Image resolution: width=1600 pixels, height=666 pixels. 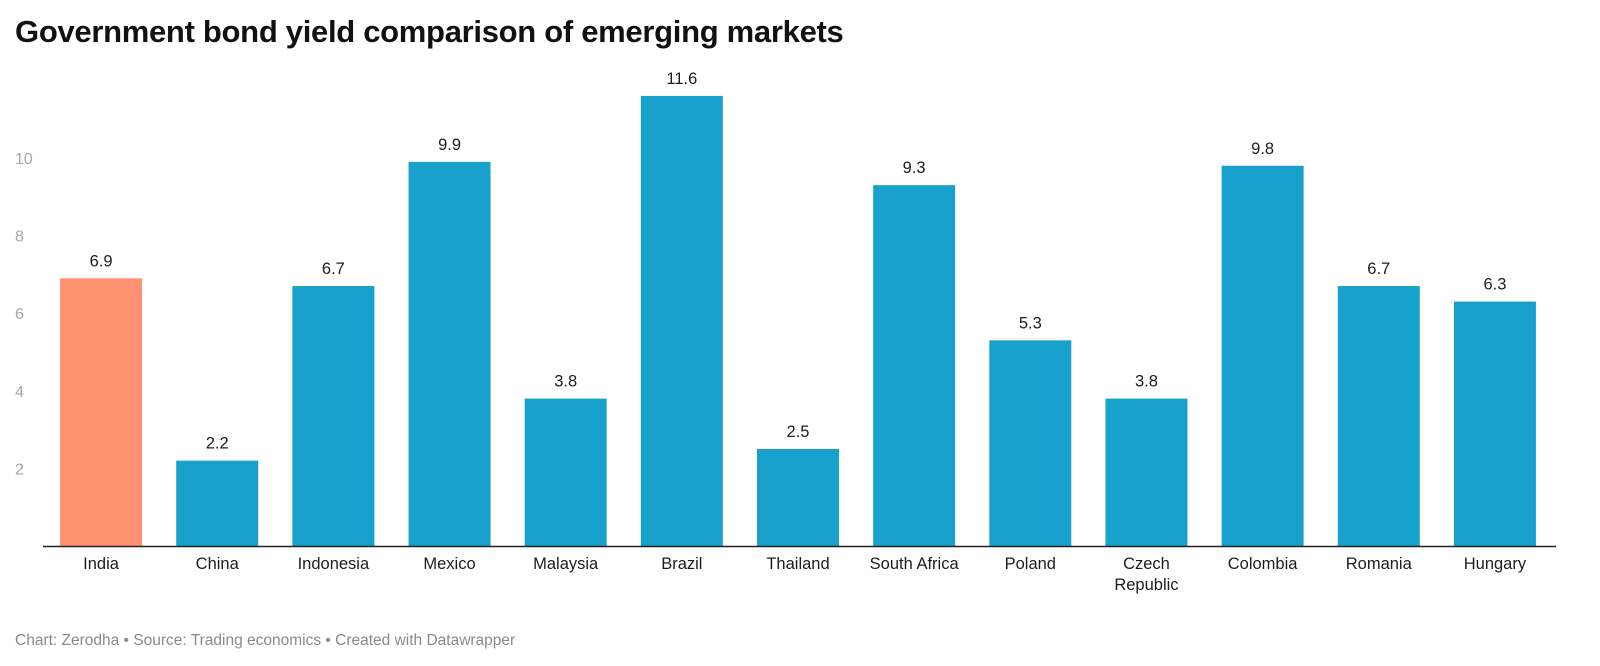 I want to click on value-label: 6.3, so click(x=1494, y=285).